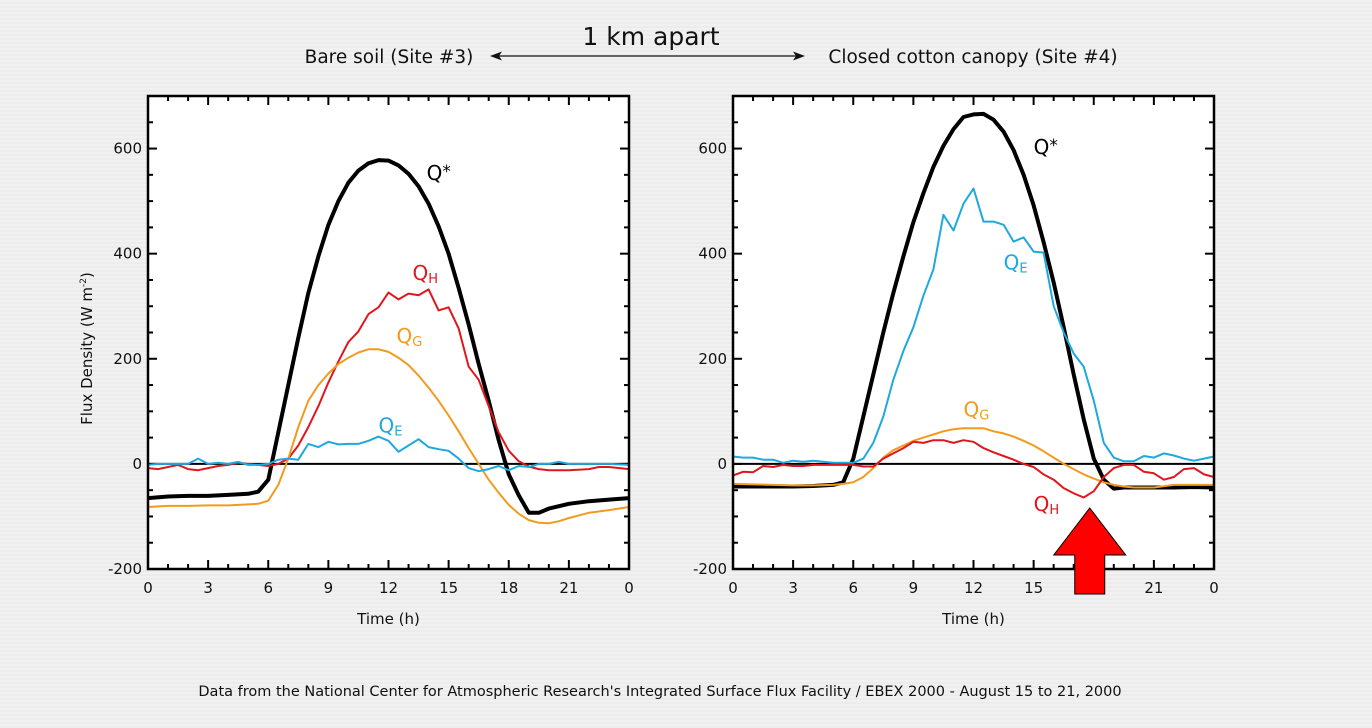 The width and height of the screenshot is (1372, 728). I want to click on double-arrow-icon, so click(647, 56).